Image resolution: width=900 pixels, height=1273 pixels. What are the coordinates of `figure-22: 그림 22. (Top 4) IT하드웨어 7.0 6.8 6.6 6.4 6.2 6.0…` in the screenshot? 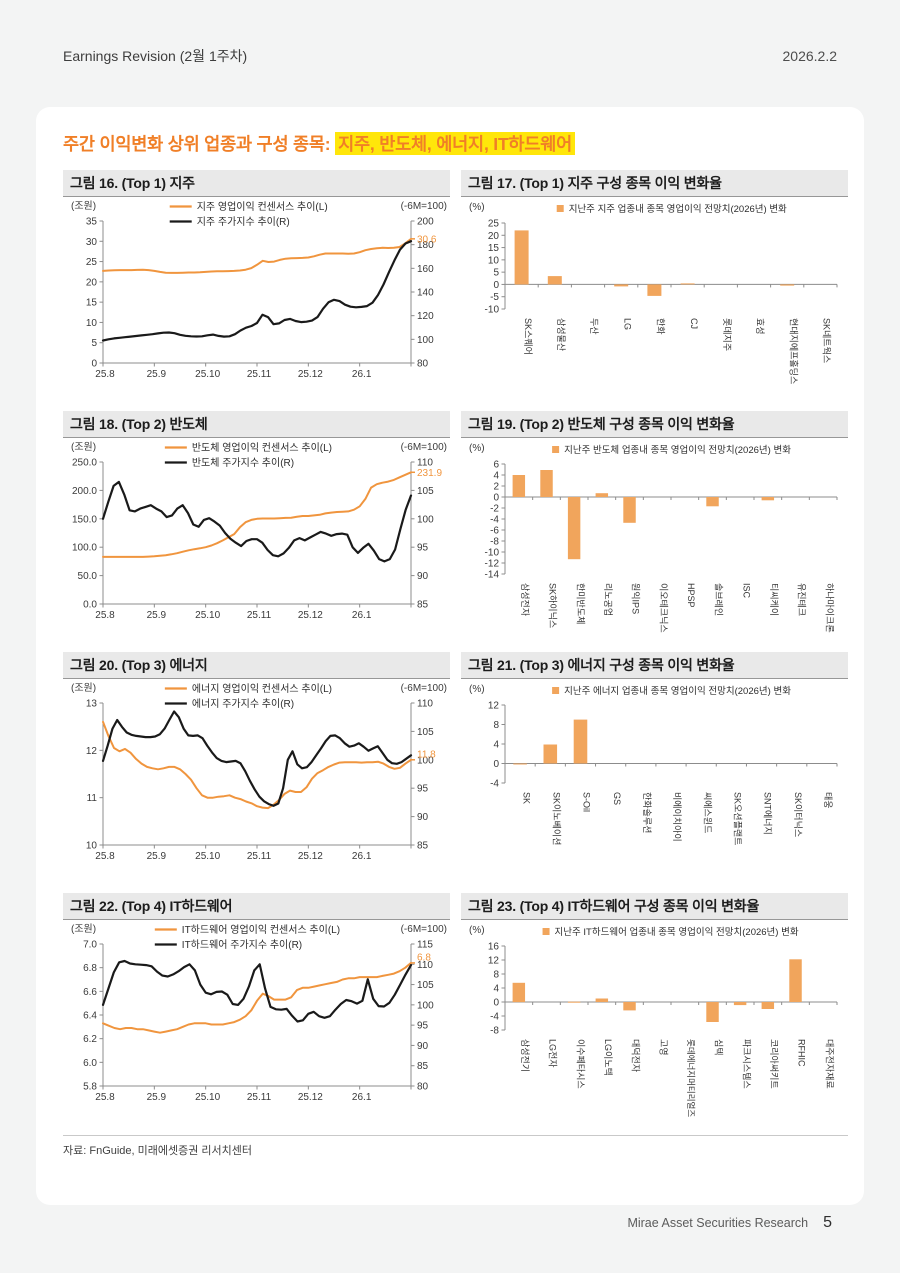 It's located at (256, 1009).